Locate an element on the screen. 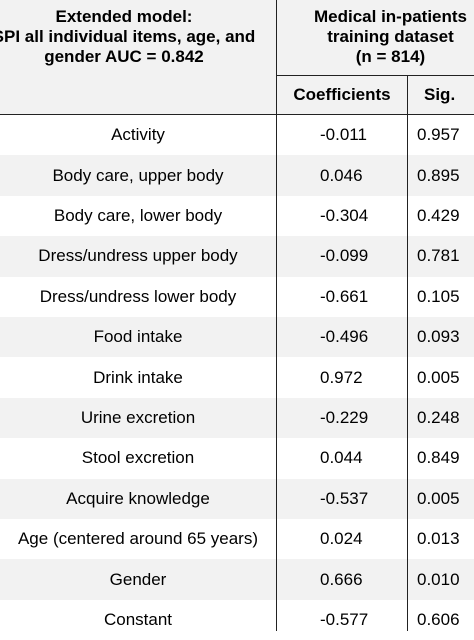  row-coefficient: -0.577 is located at coordinates (344, 619).